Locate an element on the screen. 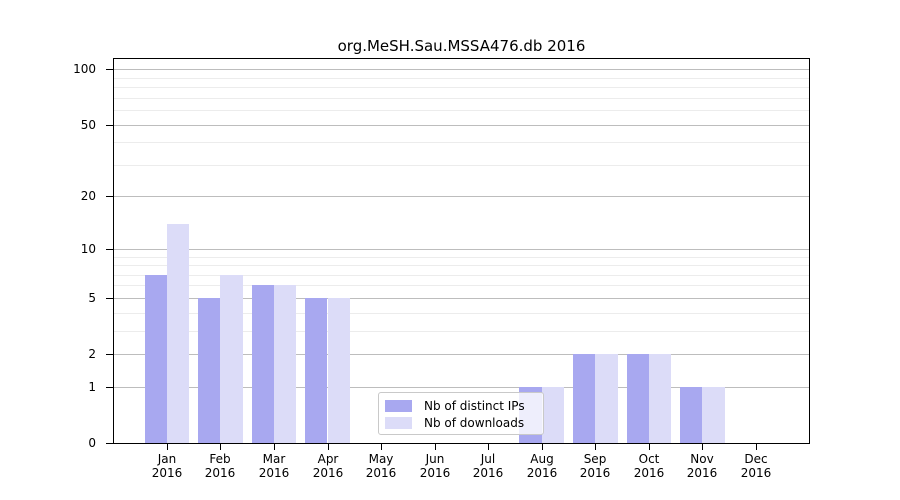  legend-item-distinct-ips: Nb of distinct IPs is located at coordinates (461, 405).